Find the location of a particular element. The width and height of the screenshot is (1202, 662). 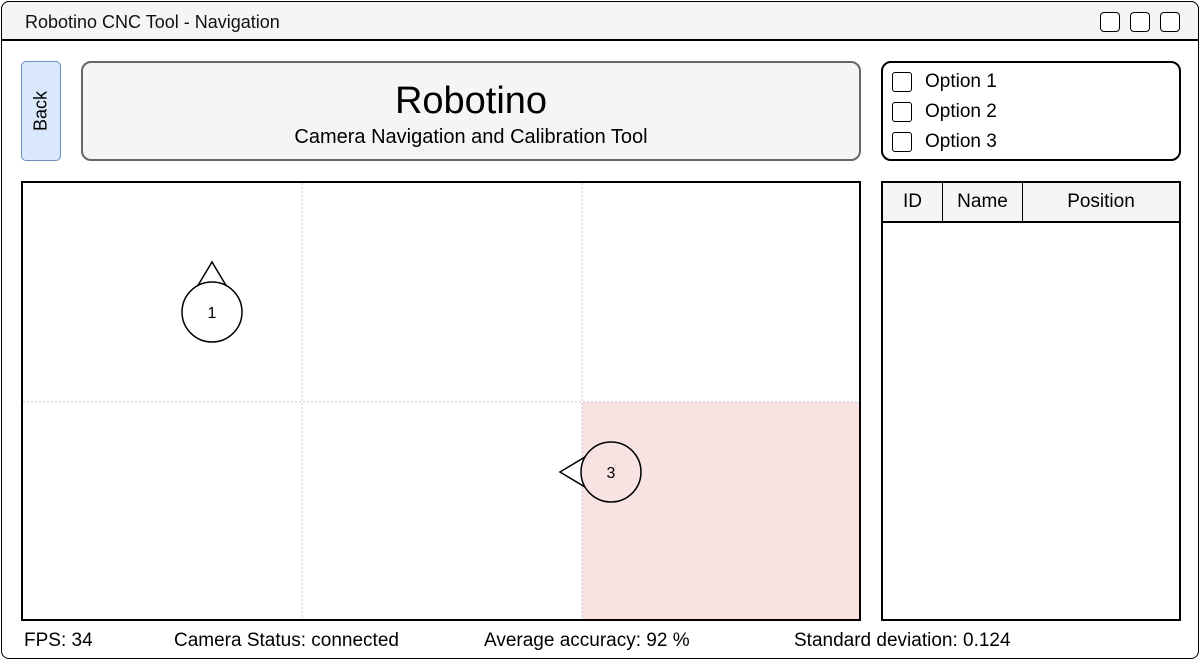

robot-1-label: 1 is located at coordinates (212, 313).